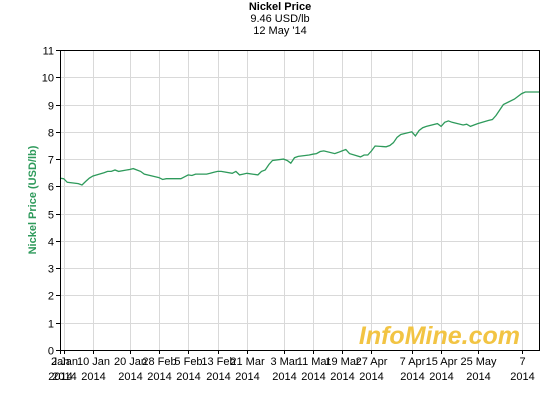 This screenshot has height=400, width=560. What do you see at coordinates (372, 362) in the screenshot?
I see `x-tick-label: 27 Apr` at bounding box center [372, 362].